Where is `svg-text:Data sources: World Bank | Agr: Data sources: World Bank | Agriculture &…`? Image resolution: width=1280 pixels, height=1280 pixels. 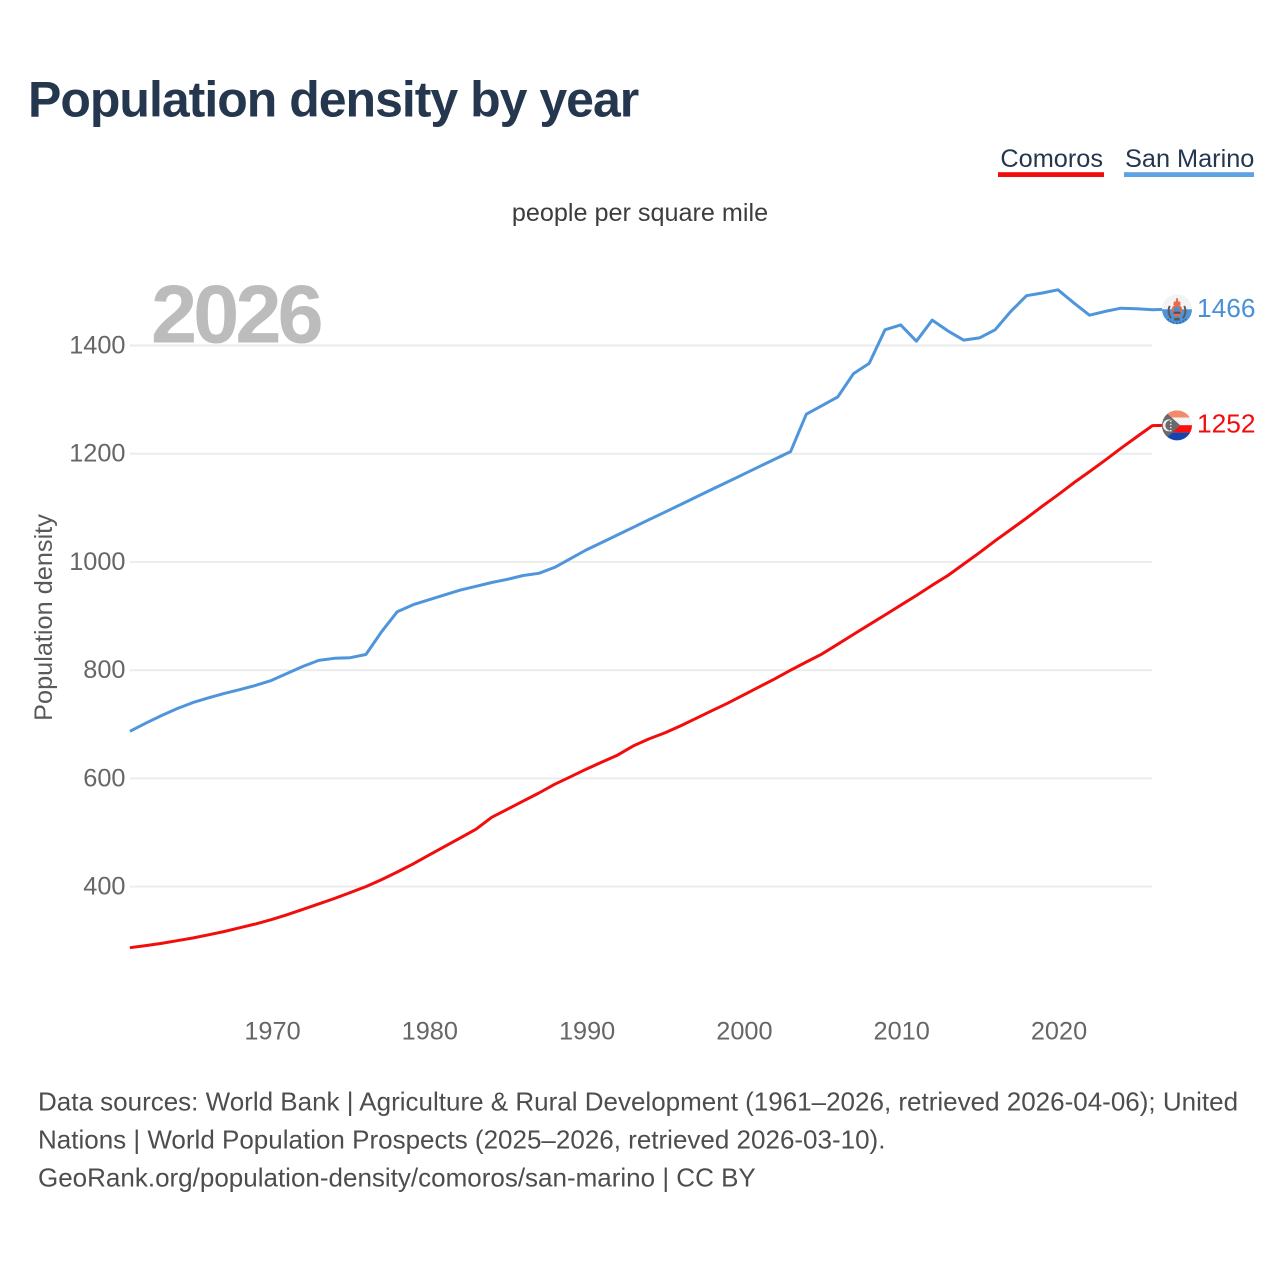 svg-text:Data sources: World Bank | Agr: Data sources: World Bank | Agriculture &… is located at coordinates (638, 1102).